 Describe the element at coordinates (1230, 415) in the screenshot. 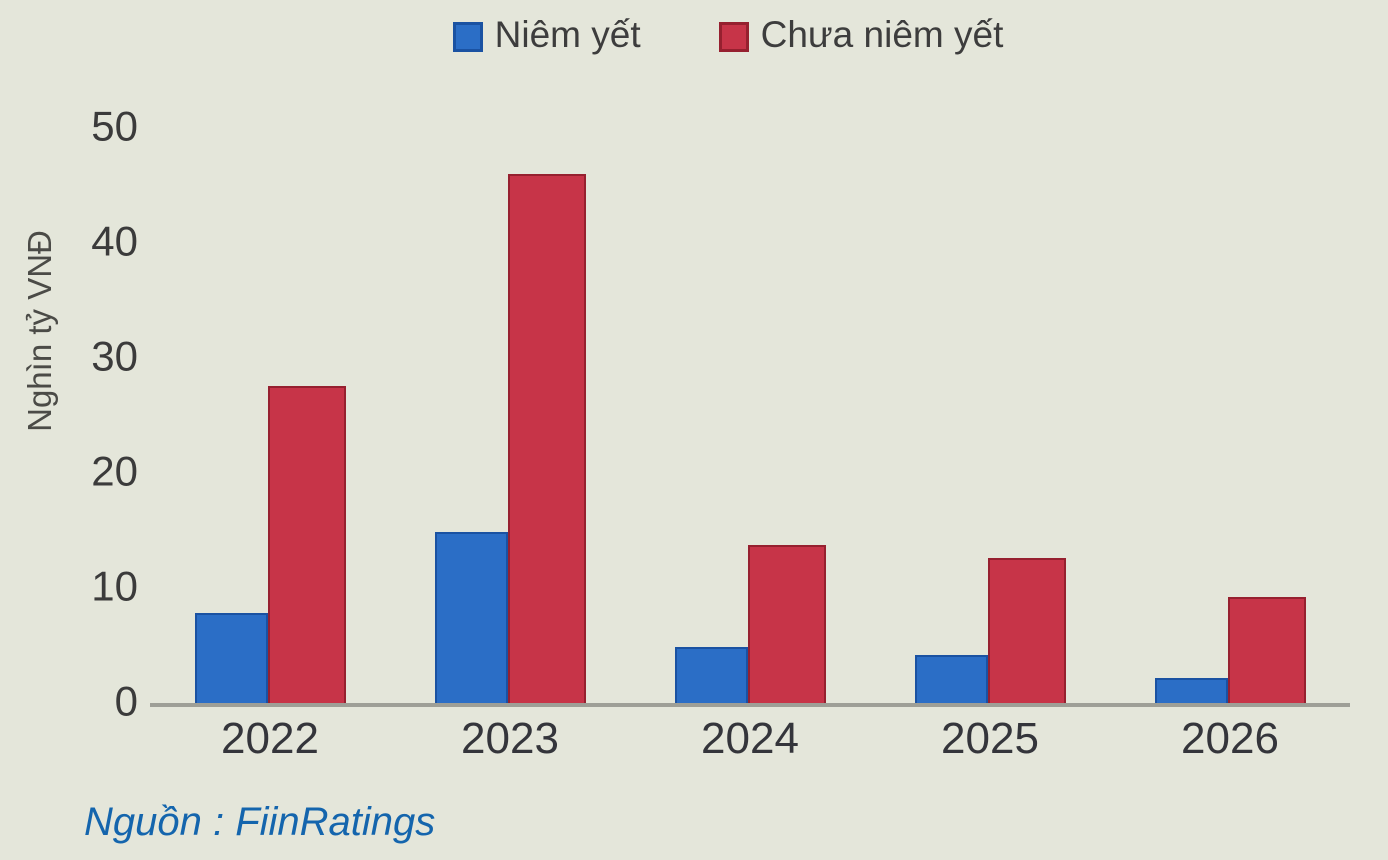

I see `bar-group-2026` at that location.